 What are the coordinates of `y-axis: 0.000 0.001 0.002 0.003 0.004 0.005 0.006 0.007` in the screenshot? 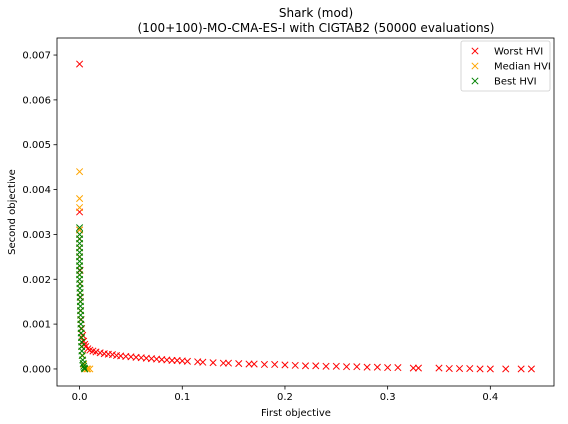 It's located at (39, 213).